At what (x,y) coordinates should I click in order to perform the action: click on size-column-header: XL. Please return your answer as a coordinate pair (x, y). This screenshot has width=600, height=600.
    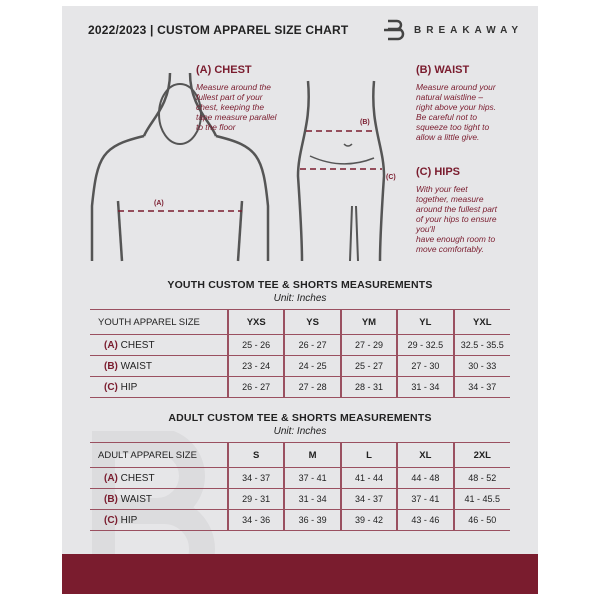
    Looking at the image, I should click on (425, 455).